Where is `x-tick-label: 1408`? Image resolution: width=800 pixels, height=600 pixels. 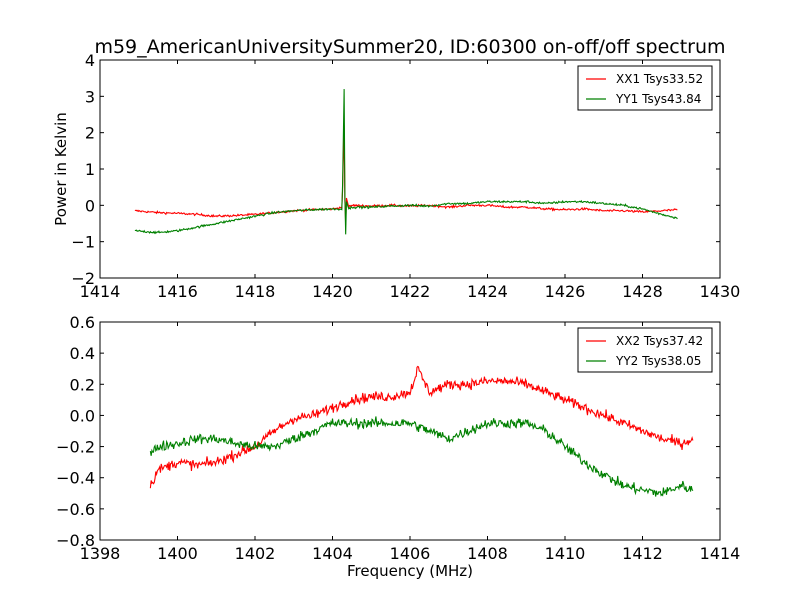 x-tick-label: 1408 is located at coordinates (487, 553).